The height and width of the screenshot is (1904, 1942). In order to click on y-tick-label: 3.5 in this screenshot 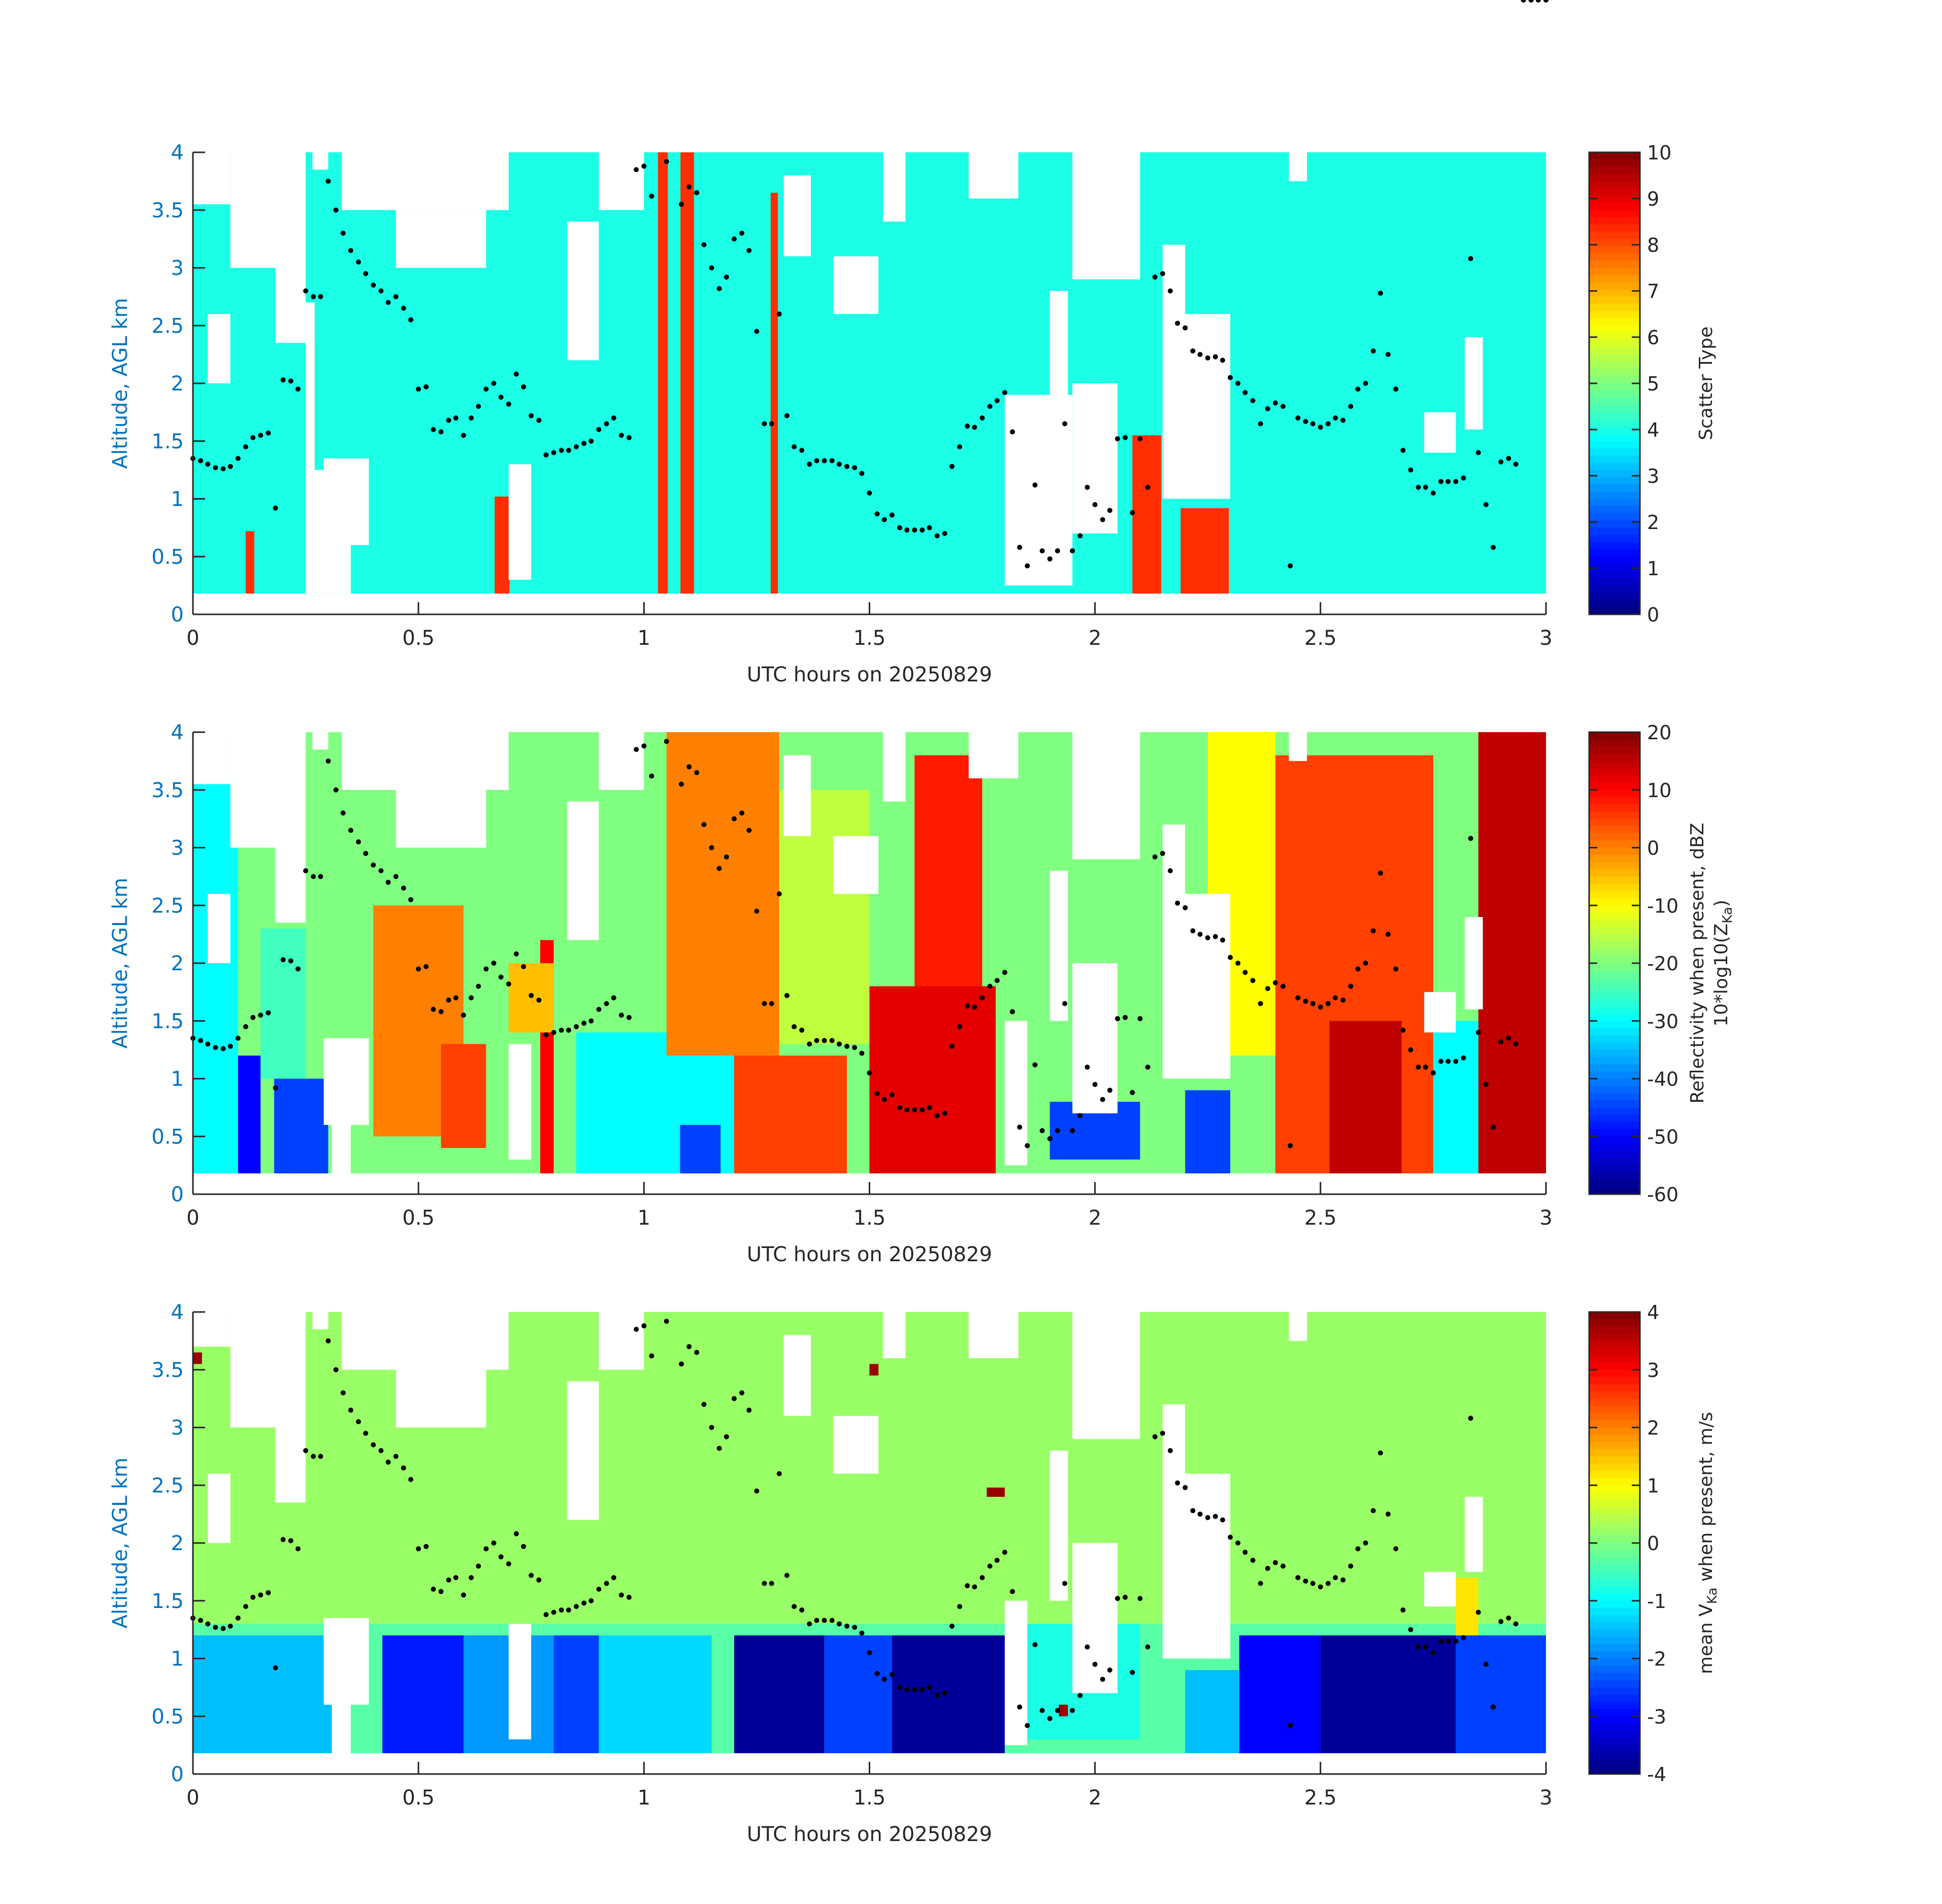, I will do `click(167, 791)`.